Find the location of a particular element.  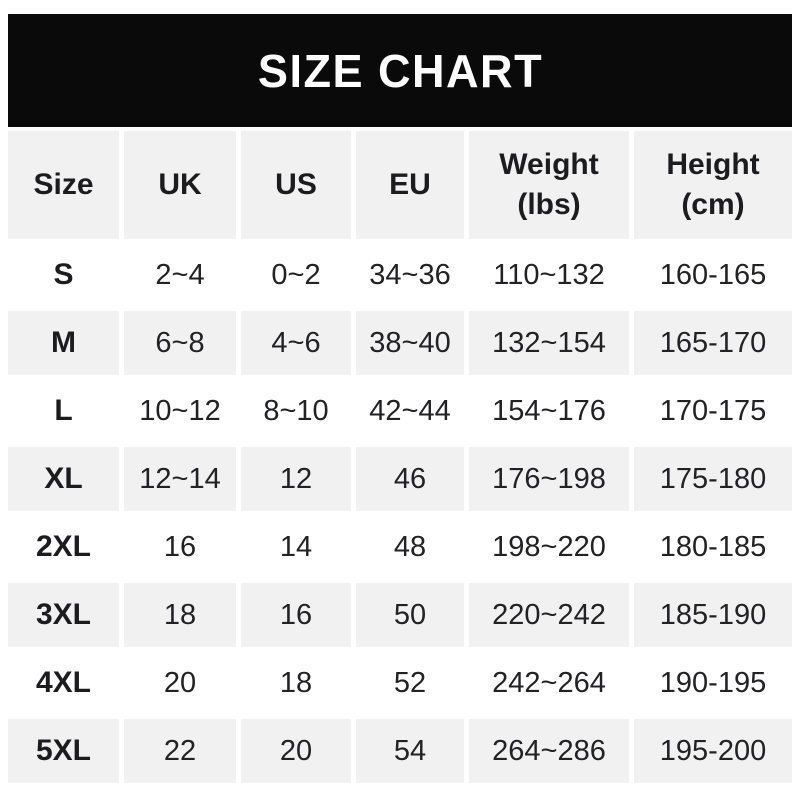

table-cell: 180-185 is located at coordinates (713, 547).